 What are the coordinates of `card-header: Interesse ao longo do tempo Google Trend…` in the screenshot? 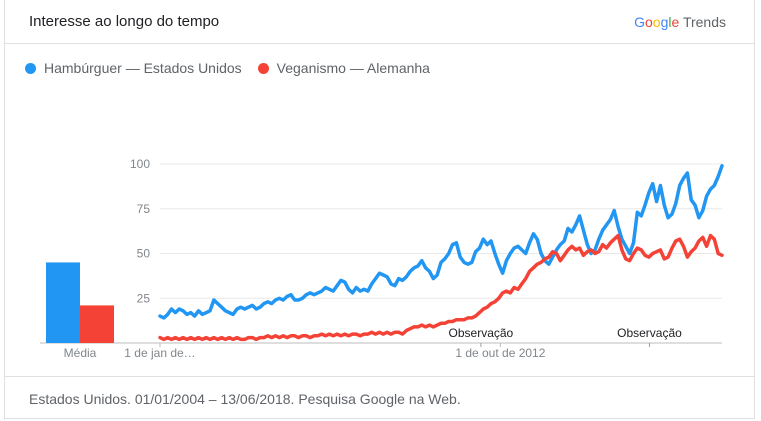 It's located at (379, 22).